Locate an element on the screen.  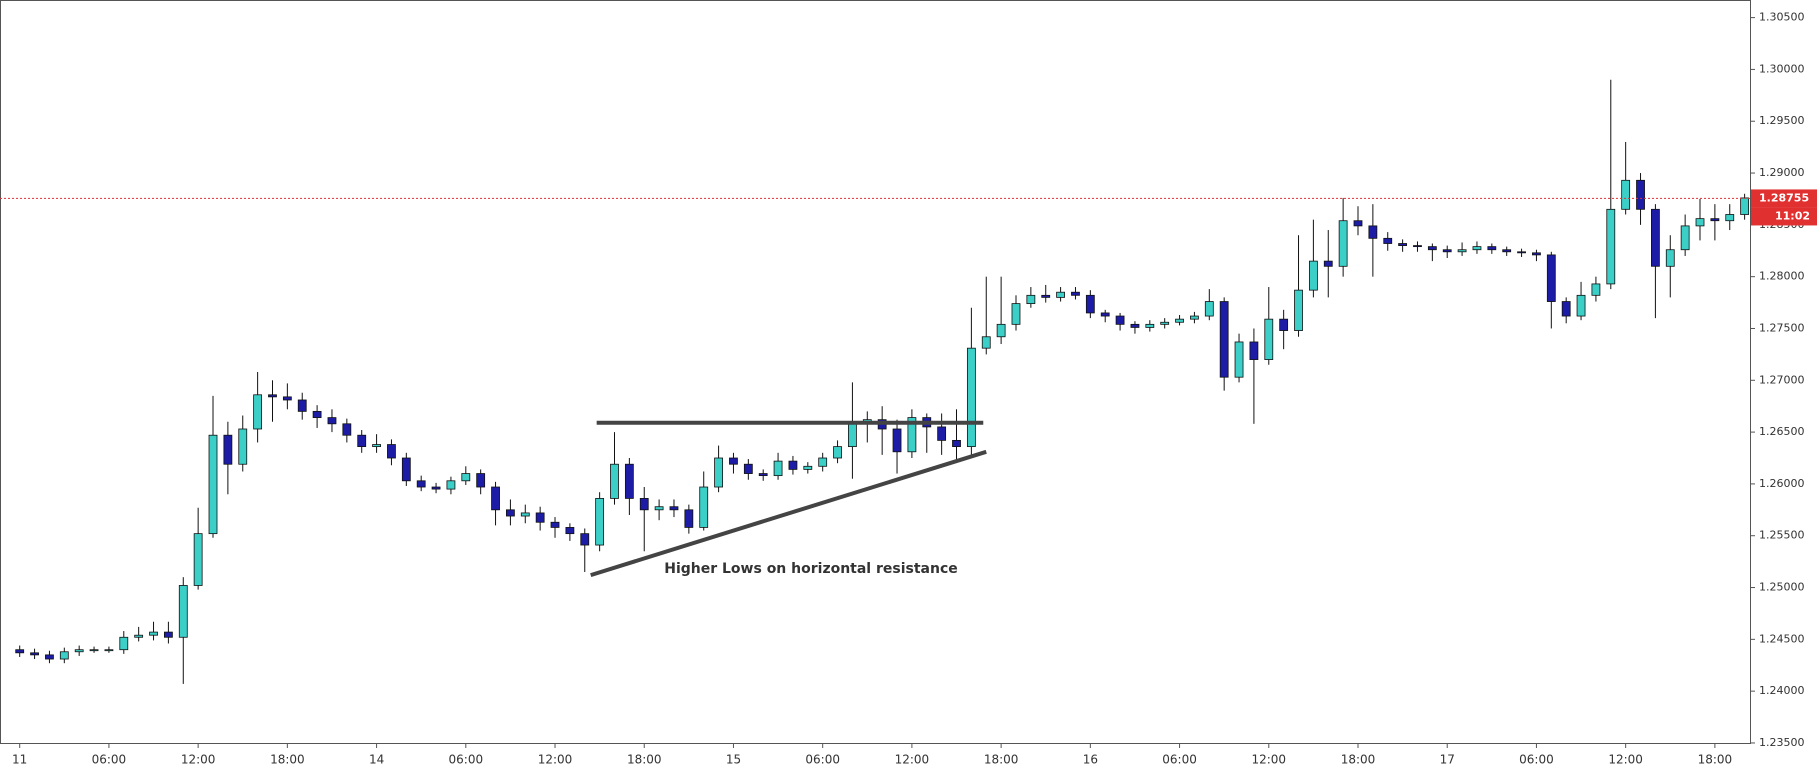
y-tick-label: 1.24500 is located at coordinates (1782, 638).